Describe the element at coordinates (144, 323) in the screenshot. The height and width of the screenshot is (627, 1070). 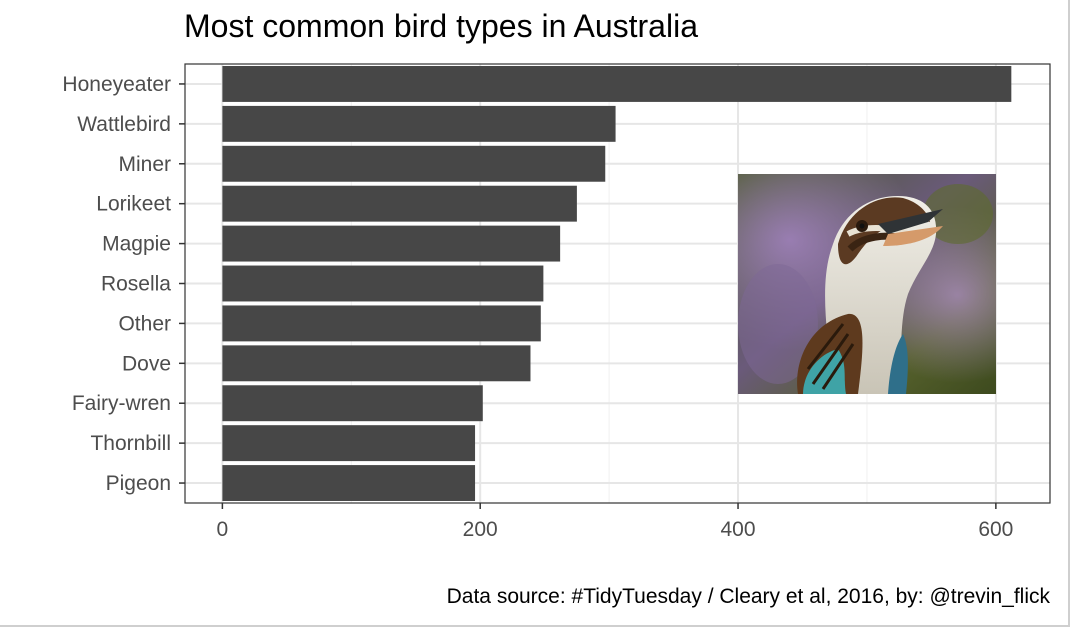
I see `y-tick-label: Other` at that location.